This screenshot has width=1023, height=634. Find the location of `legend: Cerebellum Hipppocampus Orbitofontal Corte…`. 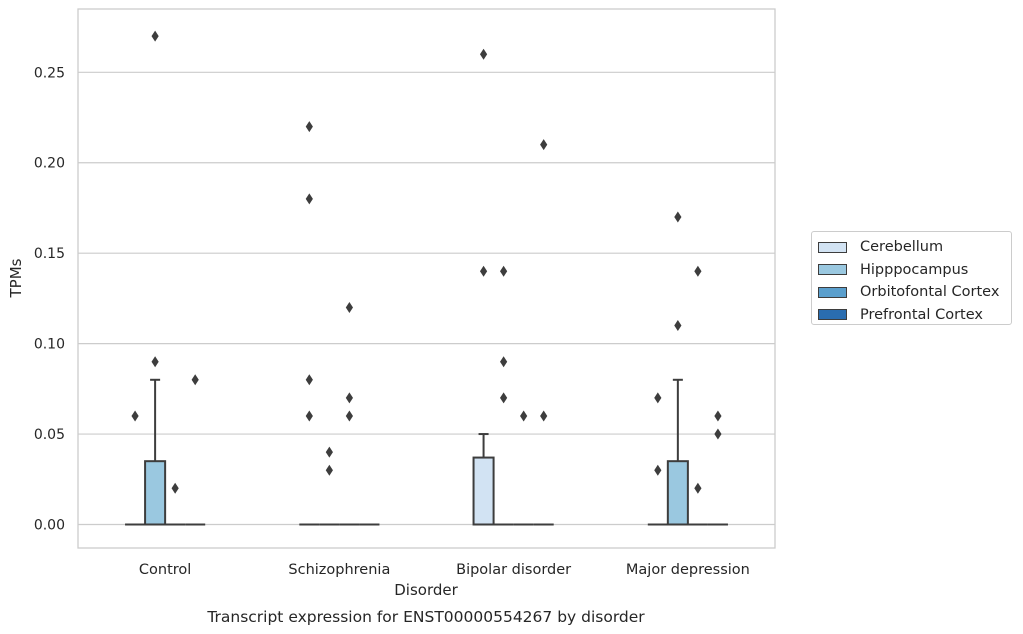

legend: Cerebellum Hipppocampus Orbitofontal Corte… is located at coordinates (911, 278).